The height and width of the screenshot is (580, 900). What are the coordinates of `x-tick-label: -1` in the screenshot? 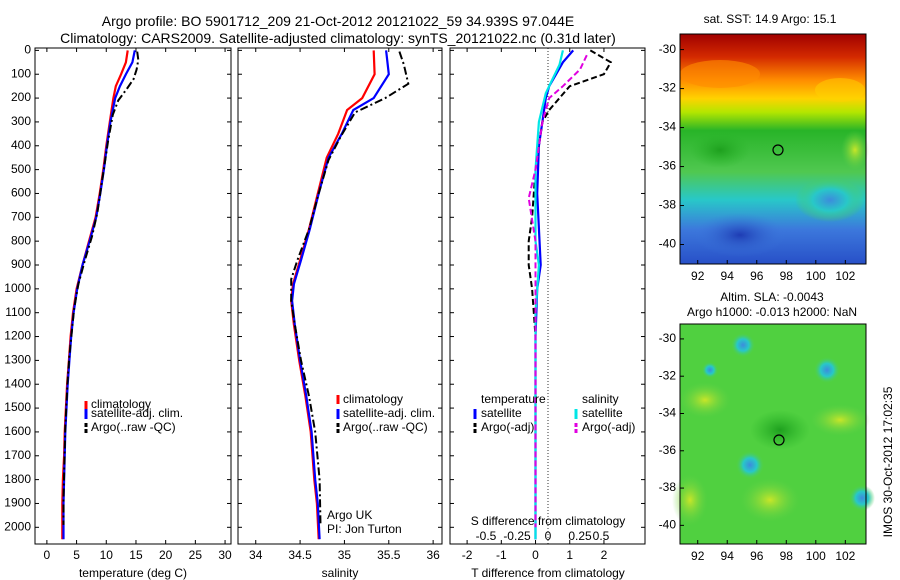 It's located at (501, 555).